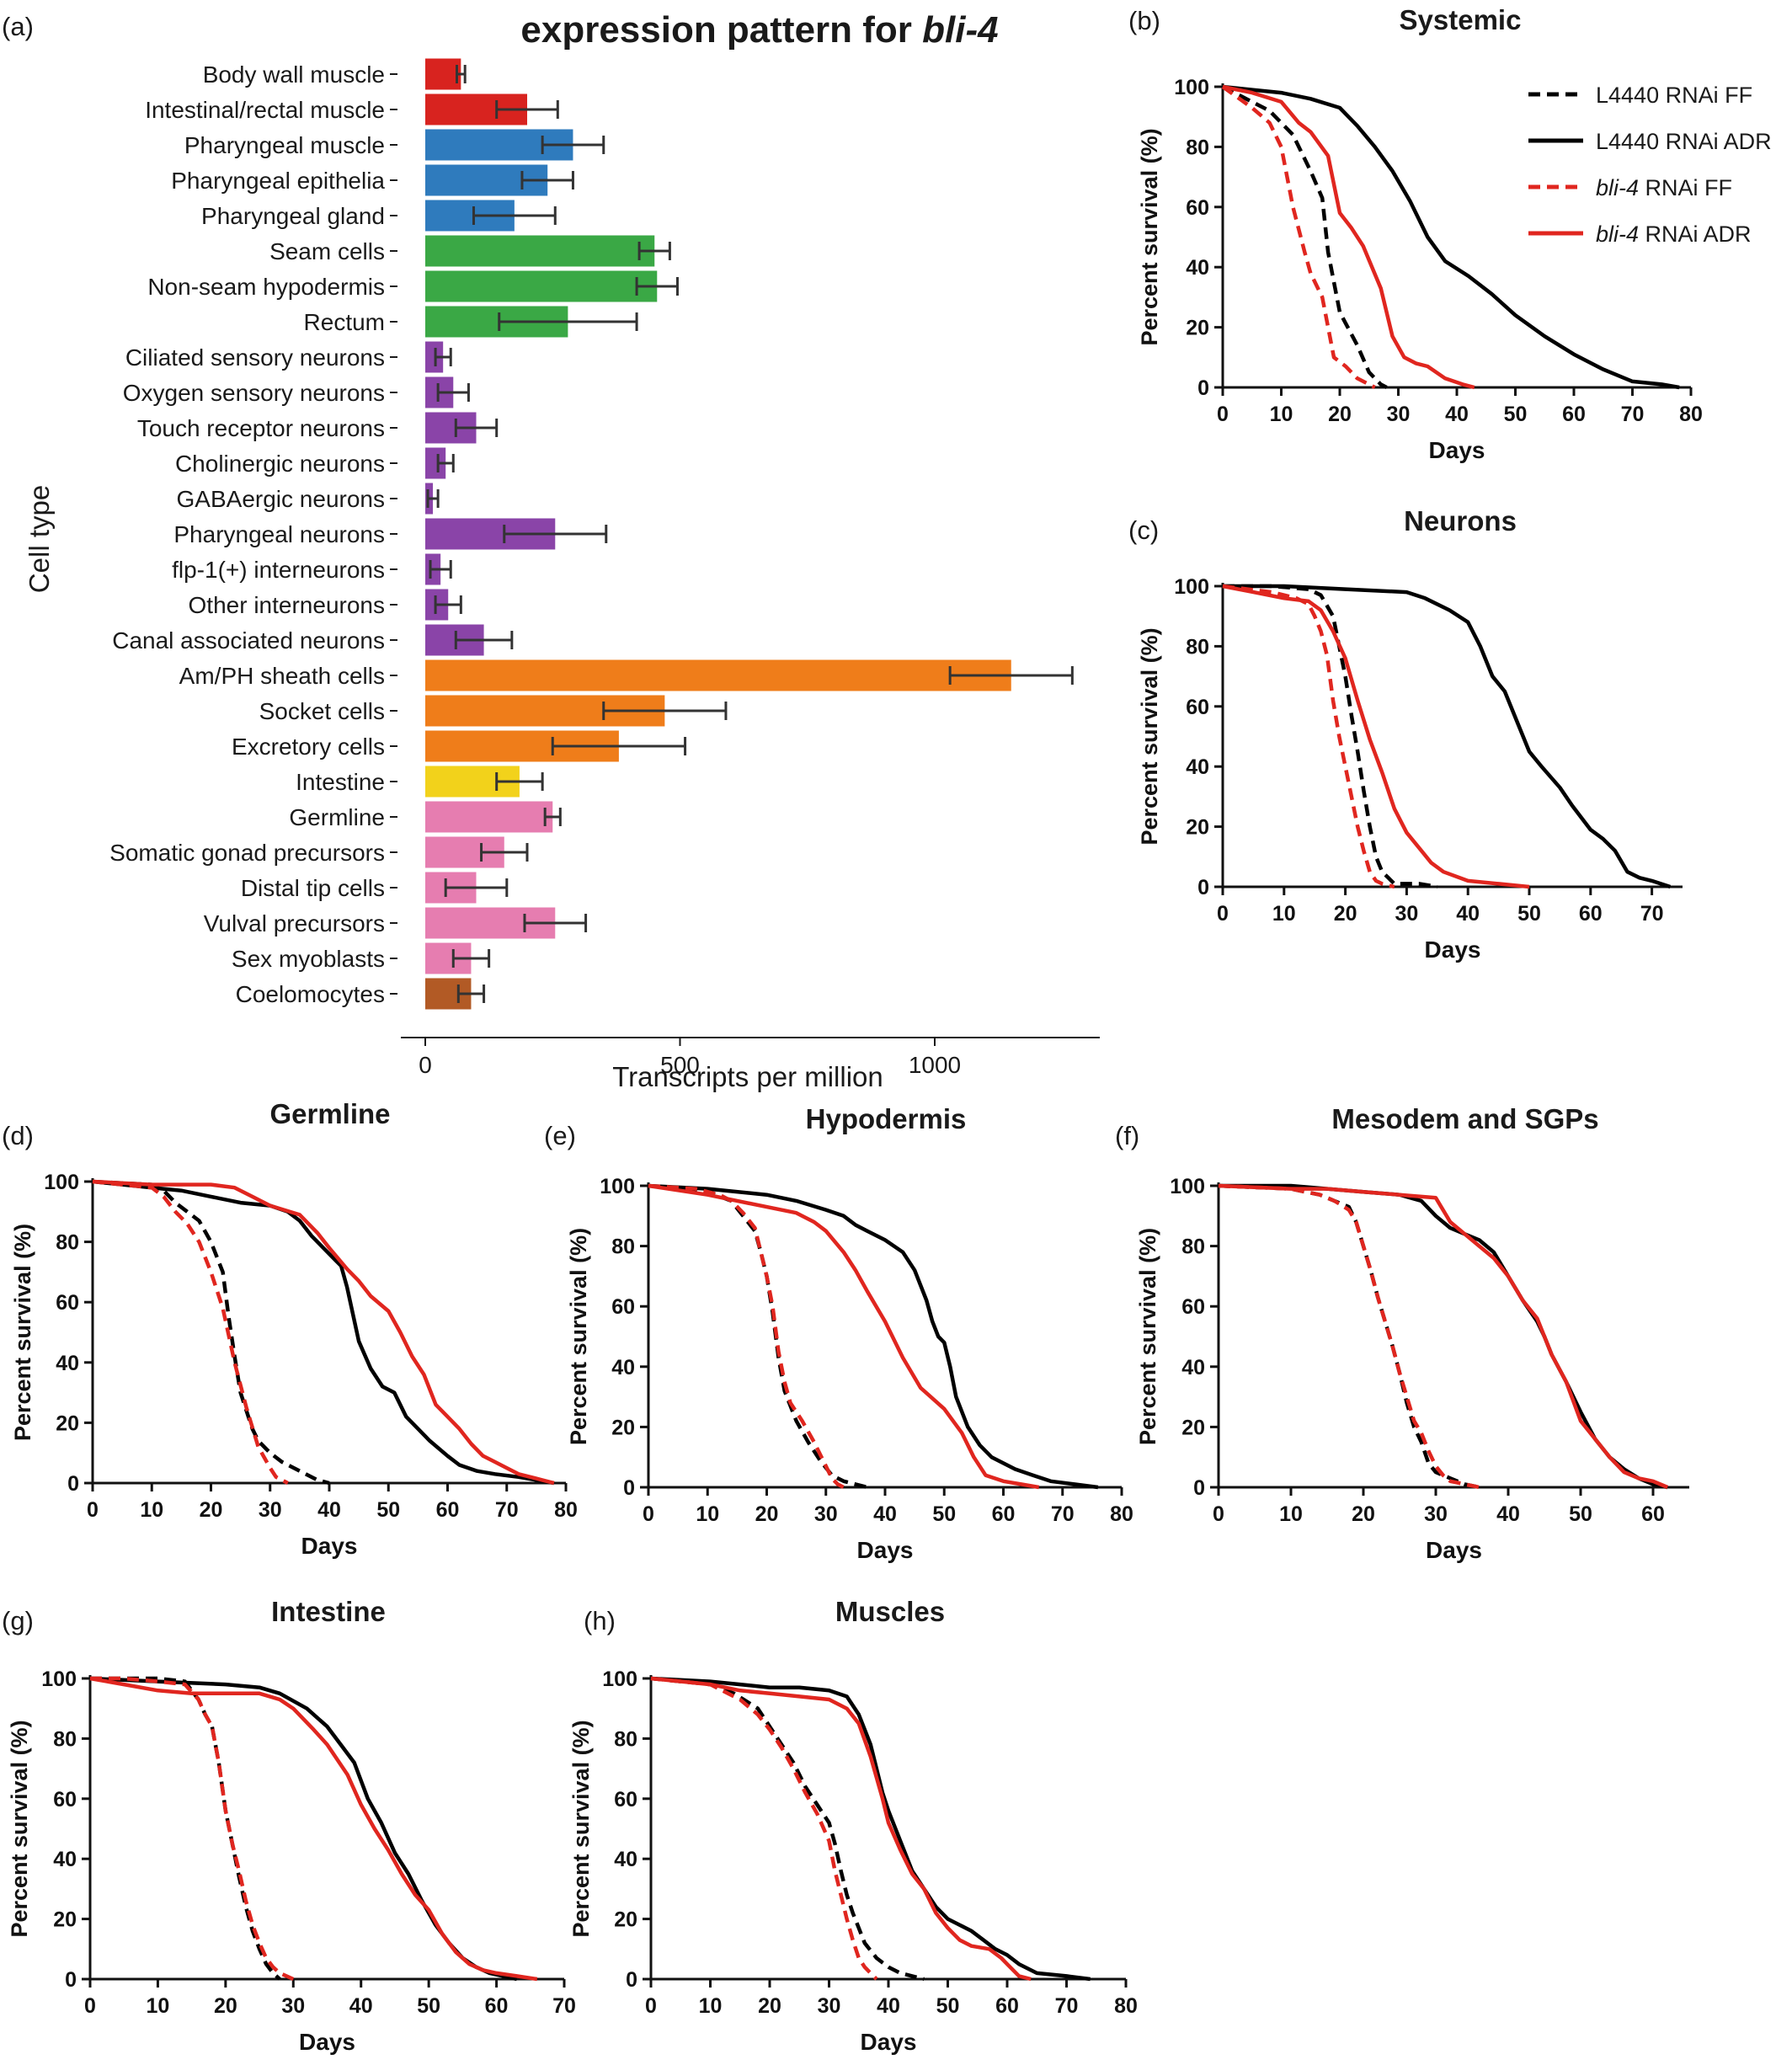 This screenshot has width=1792, height=2065. What do you see at coordinates (247, 853) in the screenshot?
I see `category-label: Somatic gonad precursors` at bounding box center [247, 853].